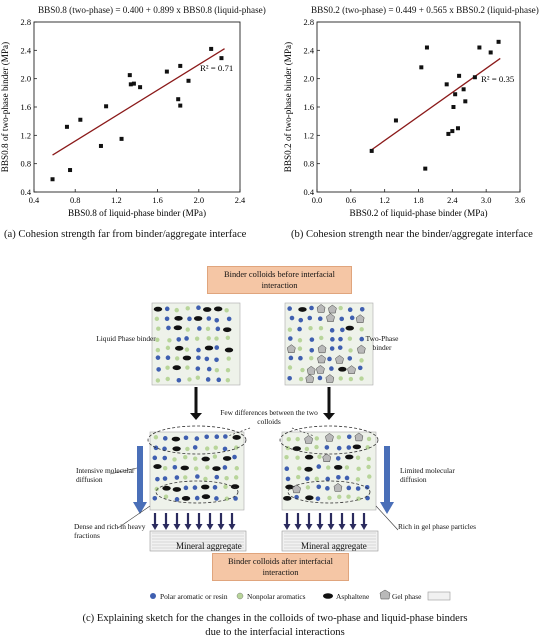 The image size is (550, 644). Describe the element at coordinates (153, 596) in the screenshot. I see `legend-polar-icon` at that location.